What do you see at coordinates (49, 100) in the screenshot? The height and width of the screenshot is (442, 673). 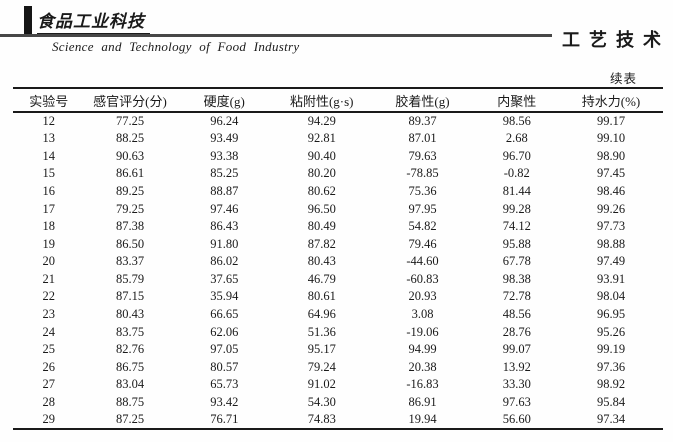 I see `col-header-experiment-number: 实验号` at bounding box center [49, 100].